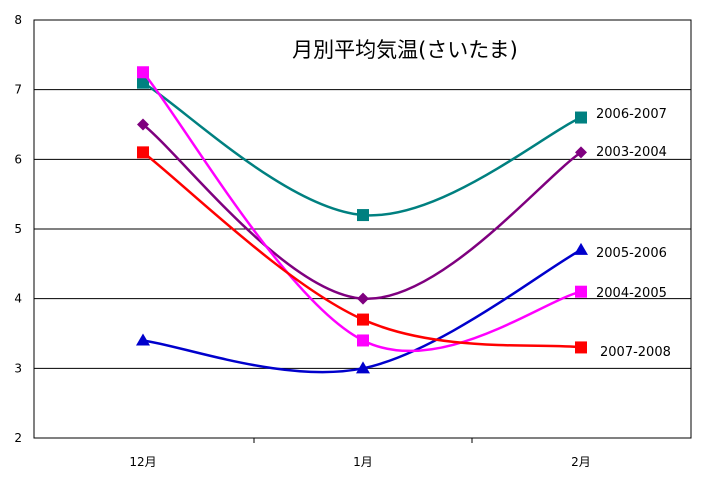  I want to click on y-tick-label: 4, so click(18, 299).